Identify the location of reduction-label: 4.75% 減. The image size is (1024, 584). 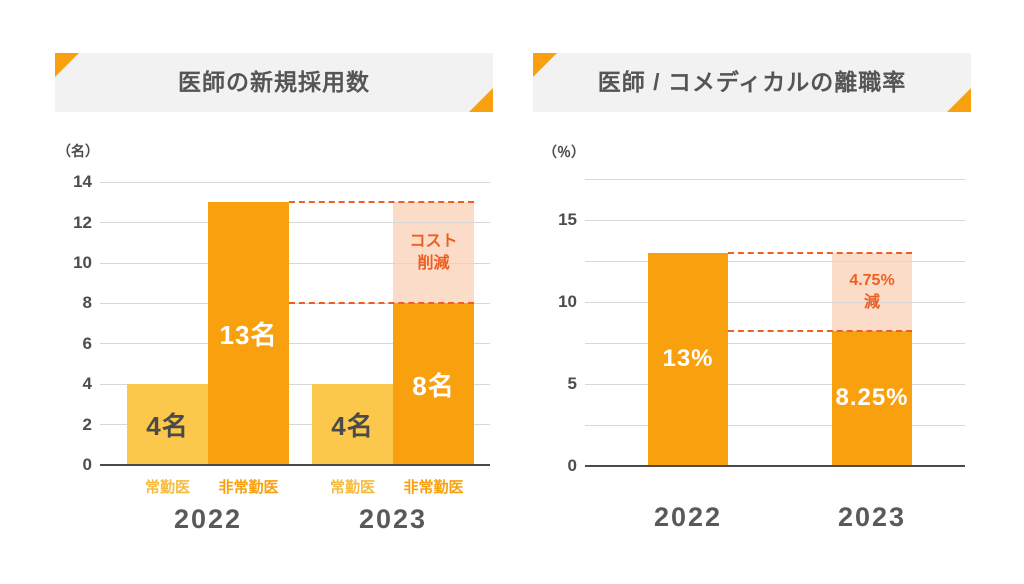
(872, 291).